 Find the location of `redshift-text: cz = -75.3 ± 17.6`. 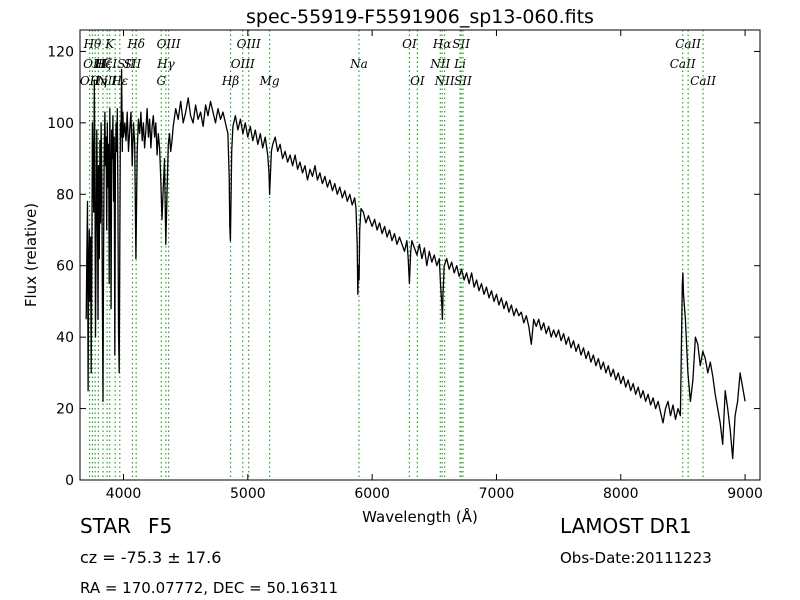

redshift-text: cz = -75.3 ± 17.6 is located at coordinates (151, 557).